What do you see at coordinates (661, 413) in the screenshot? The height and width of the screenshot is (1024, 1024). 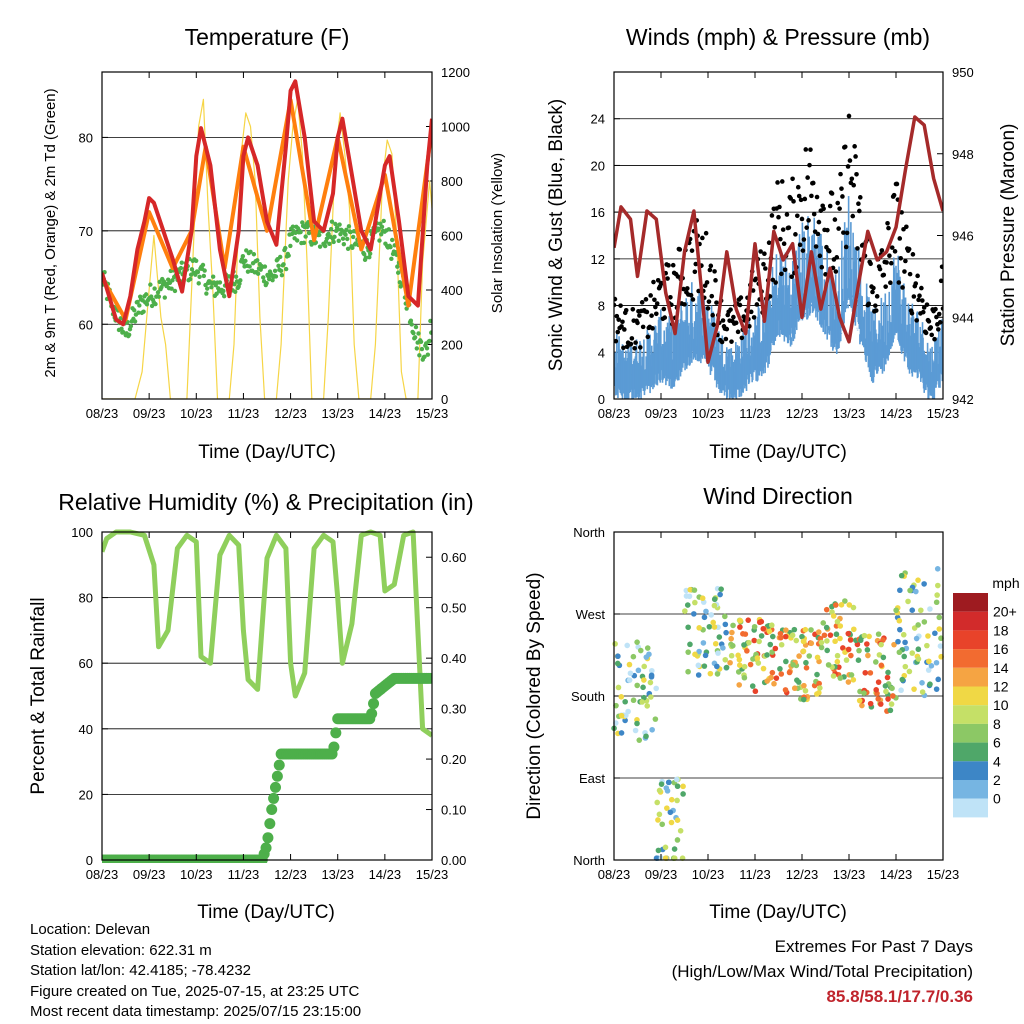 I see `x-tick-label: 09/23` at bounding box center [661, 413].